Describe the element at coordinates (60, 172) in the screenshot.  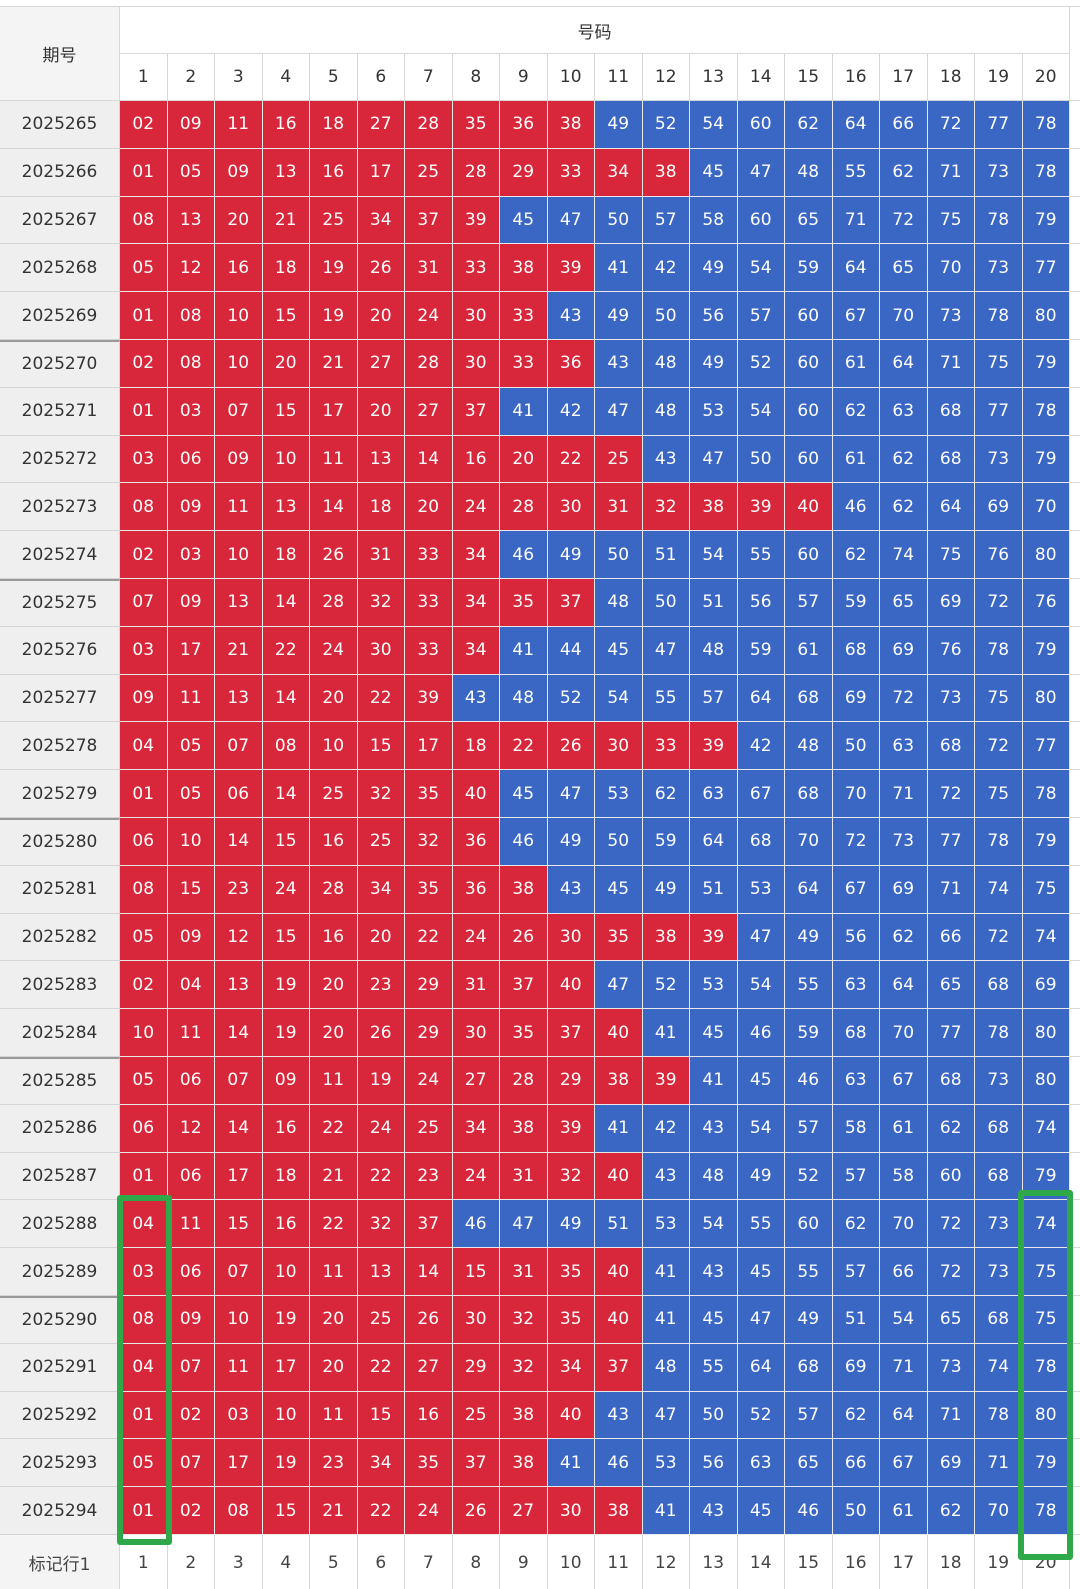
I see `period-cell: 2025266` at that location.